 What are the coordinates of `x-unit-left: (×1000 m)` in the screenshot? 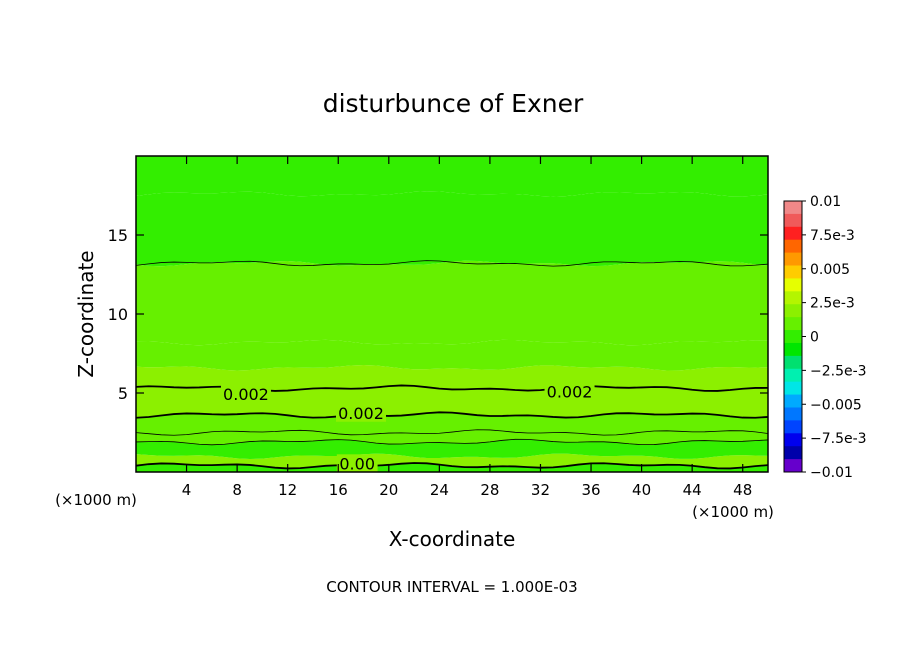 It's located at (96, 500).